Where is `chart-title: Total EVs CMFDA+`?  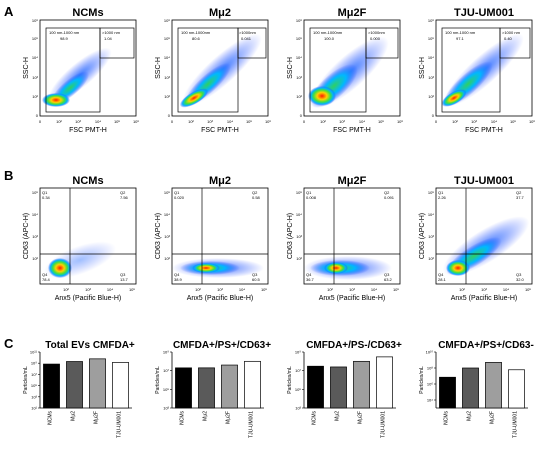
chart-title: Total EVs CMFDA+ is located at coordinates (90, 345).